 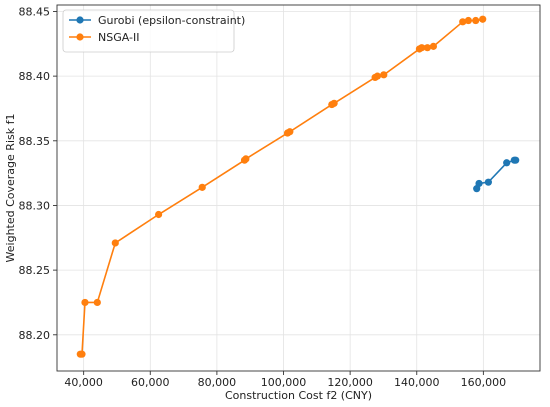 What do you see at coordinates (80, 20) in the screenshot?
I see `legend-marker-gurobi` at bounding box center [80, 20].